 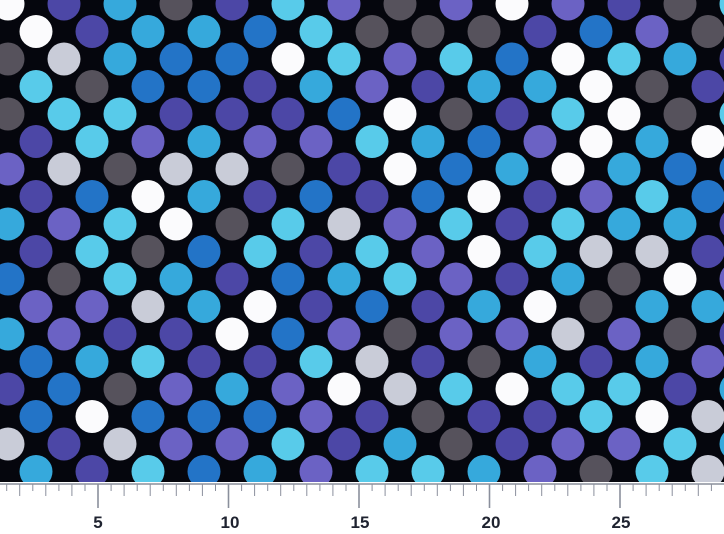 What do you see at coordinates (97, 522) in the screenshot?
I see `ruler-label-5: 5` at bounding box center [97, 522].